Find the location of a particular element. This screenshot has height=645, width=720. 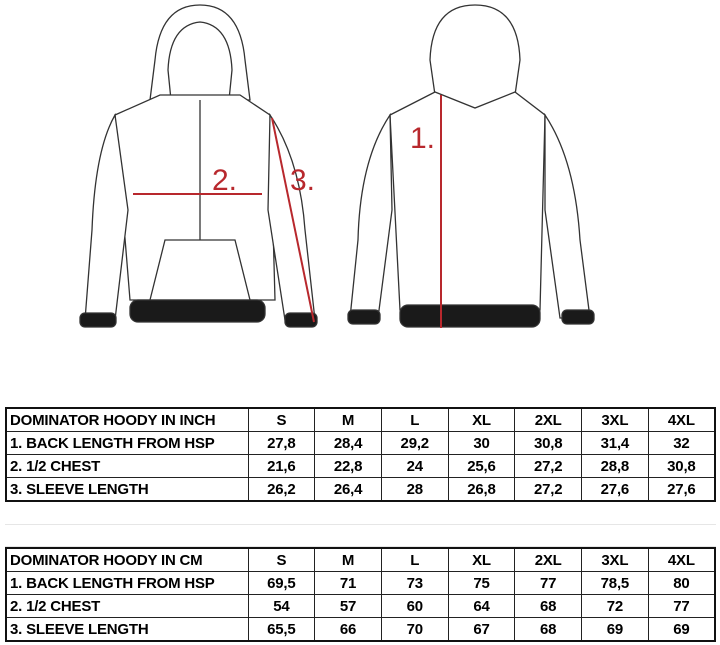

table-title: DOMINATOR HOODY IN CM is located at coordinates (127, 559).